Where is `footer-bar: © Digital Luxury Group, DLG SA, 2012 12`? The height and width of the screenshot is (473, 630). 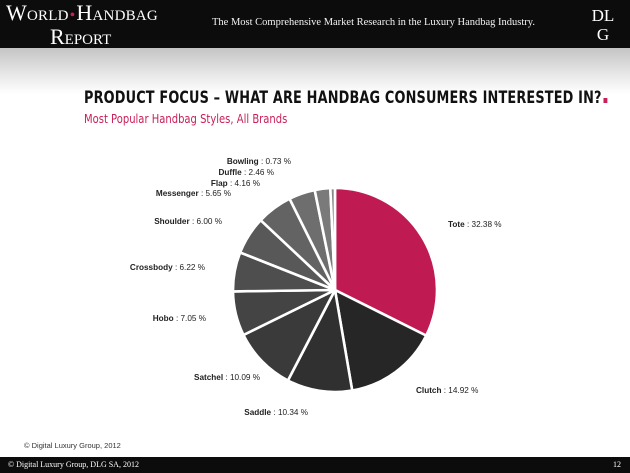
footer-bar: © Digital Luxury Group, DLG SA, 2012 12 is located at coordinates (315, 465).